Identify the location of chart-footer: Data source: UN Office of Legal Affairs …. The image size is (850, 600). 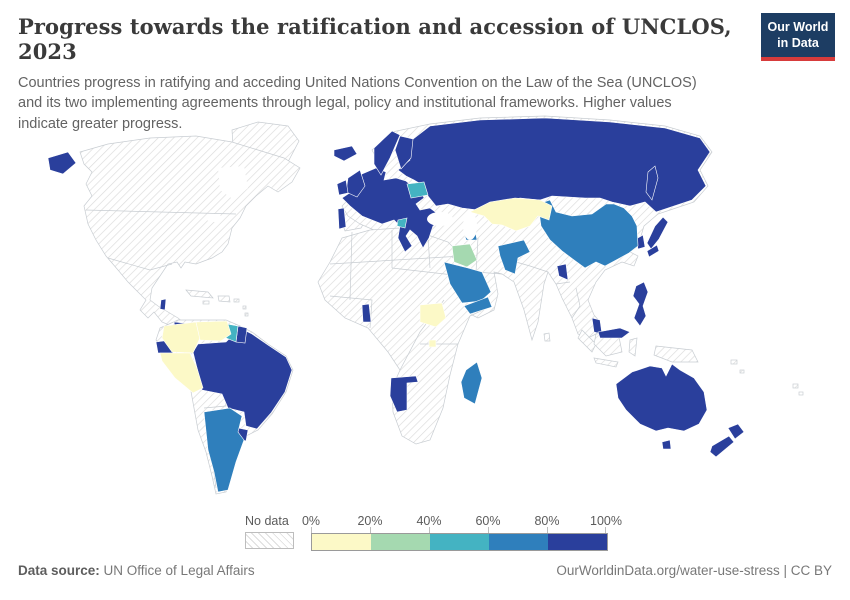
(425, 570).